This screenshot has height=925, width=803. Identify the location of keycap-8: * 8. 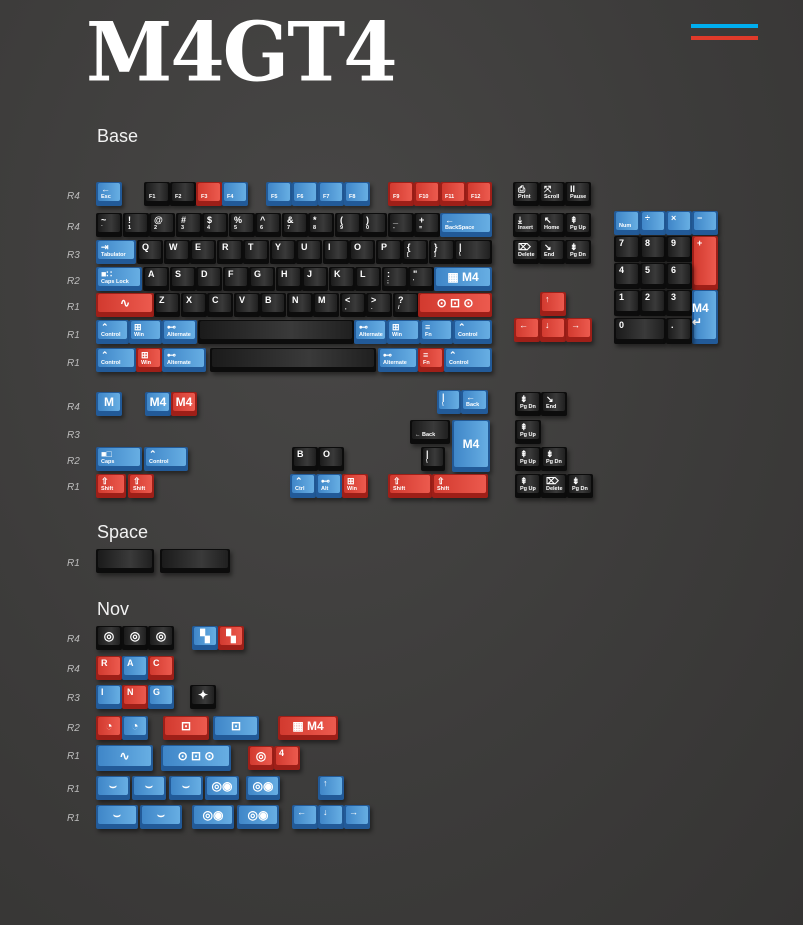
(321, 225).